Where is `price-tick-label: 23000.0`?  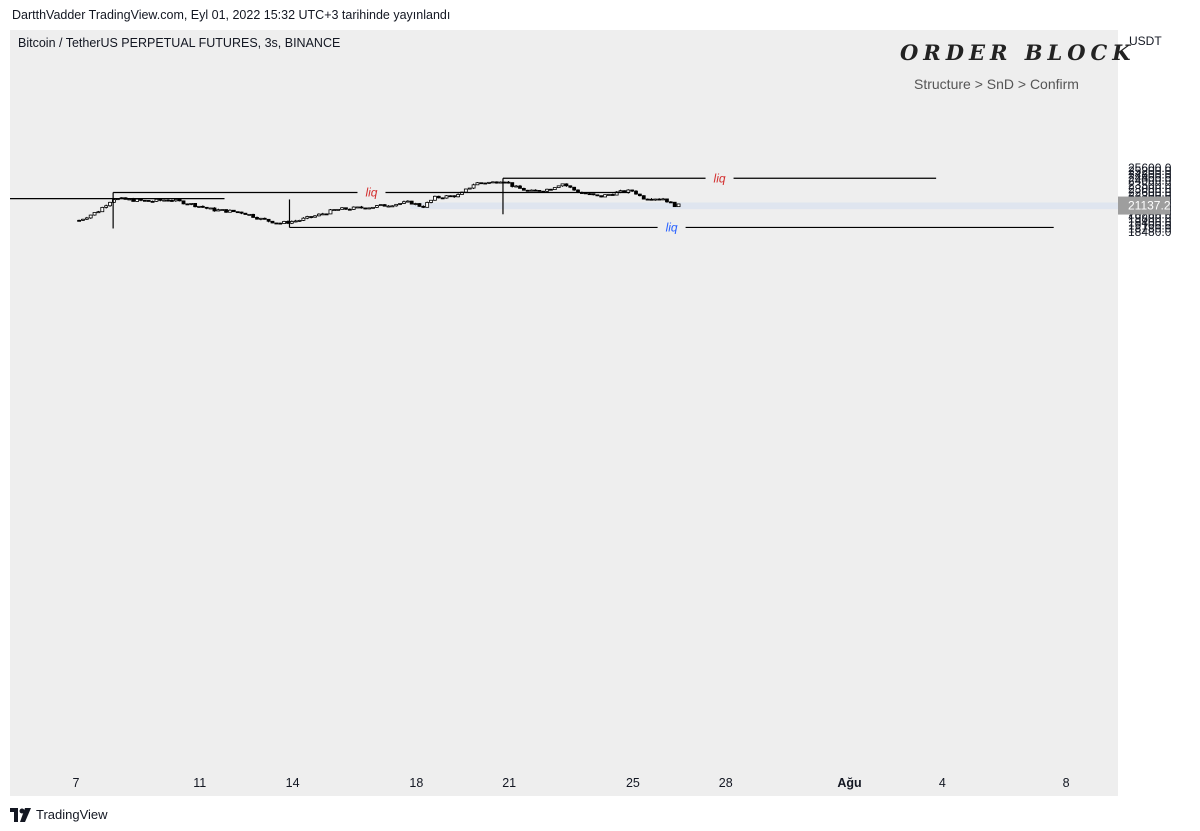 price-tick-label: 23000.0 is located at coordinates (1150, 189).